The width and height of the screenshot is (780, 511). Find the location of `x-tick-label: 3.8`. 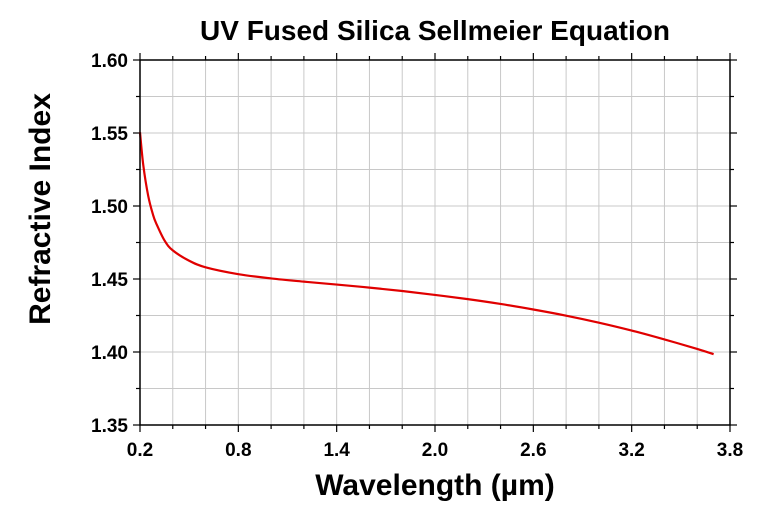

x-tick-label: 3.8 is located at coordinates (730, 450).